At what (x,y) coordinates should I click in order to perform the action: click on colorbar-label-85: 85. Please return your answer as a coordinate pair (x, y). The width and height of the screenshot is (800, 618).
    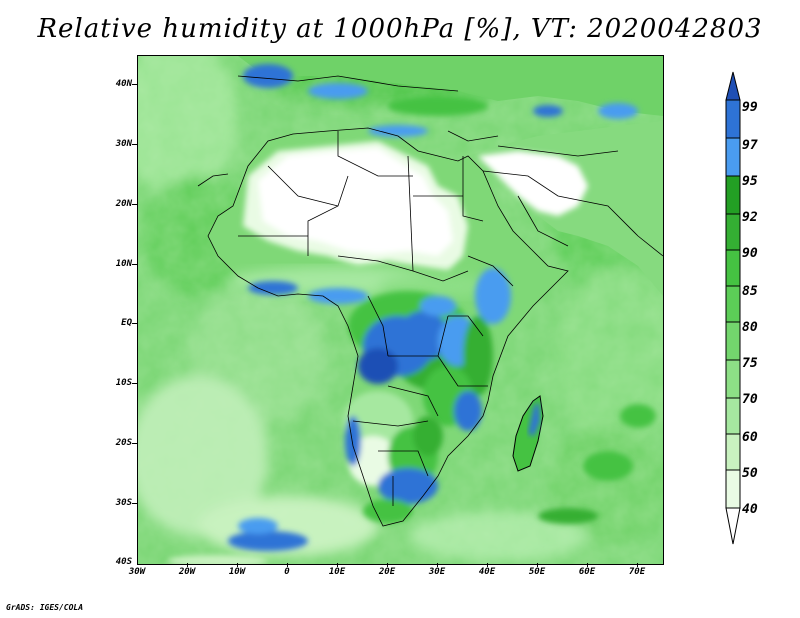
    Looking at the image, I should click on (750, 291).